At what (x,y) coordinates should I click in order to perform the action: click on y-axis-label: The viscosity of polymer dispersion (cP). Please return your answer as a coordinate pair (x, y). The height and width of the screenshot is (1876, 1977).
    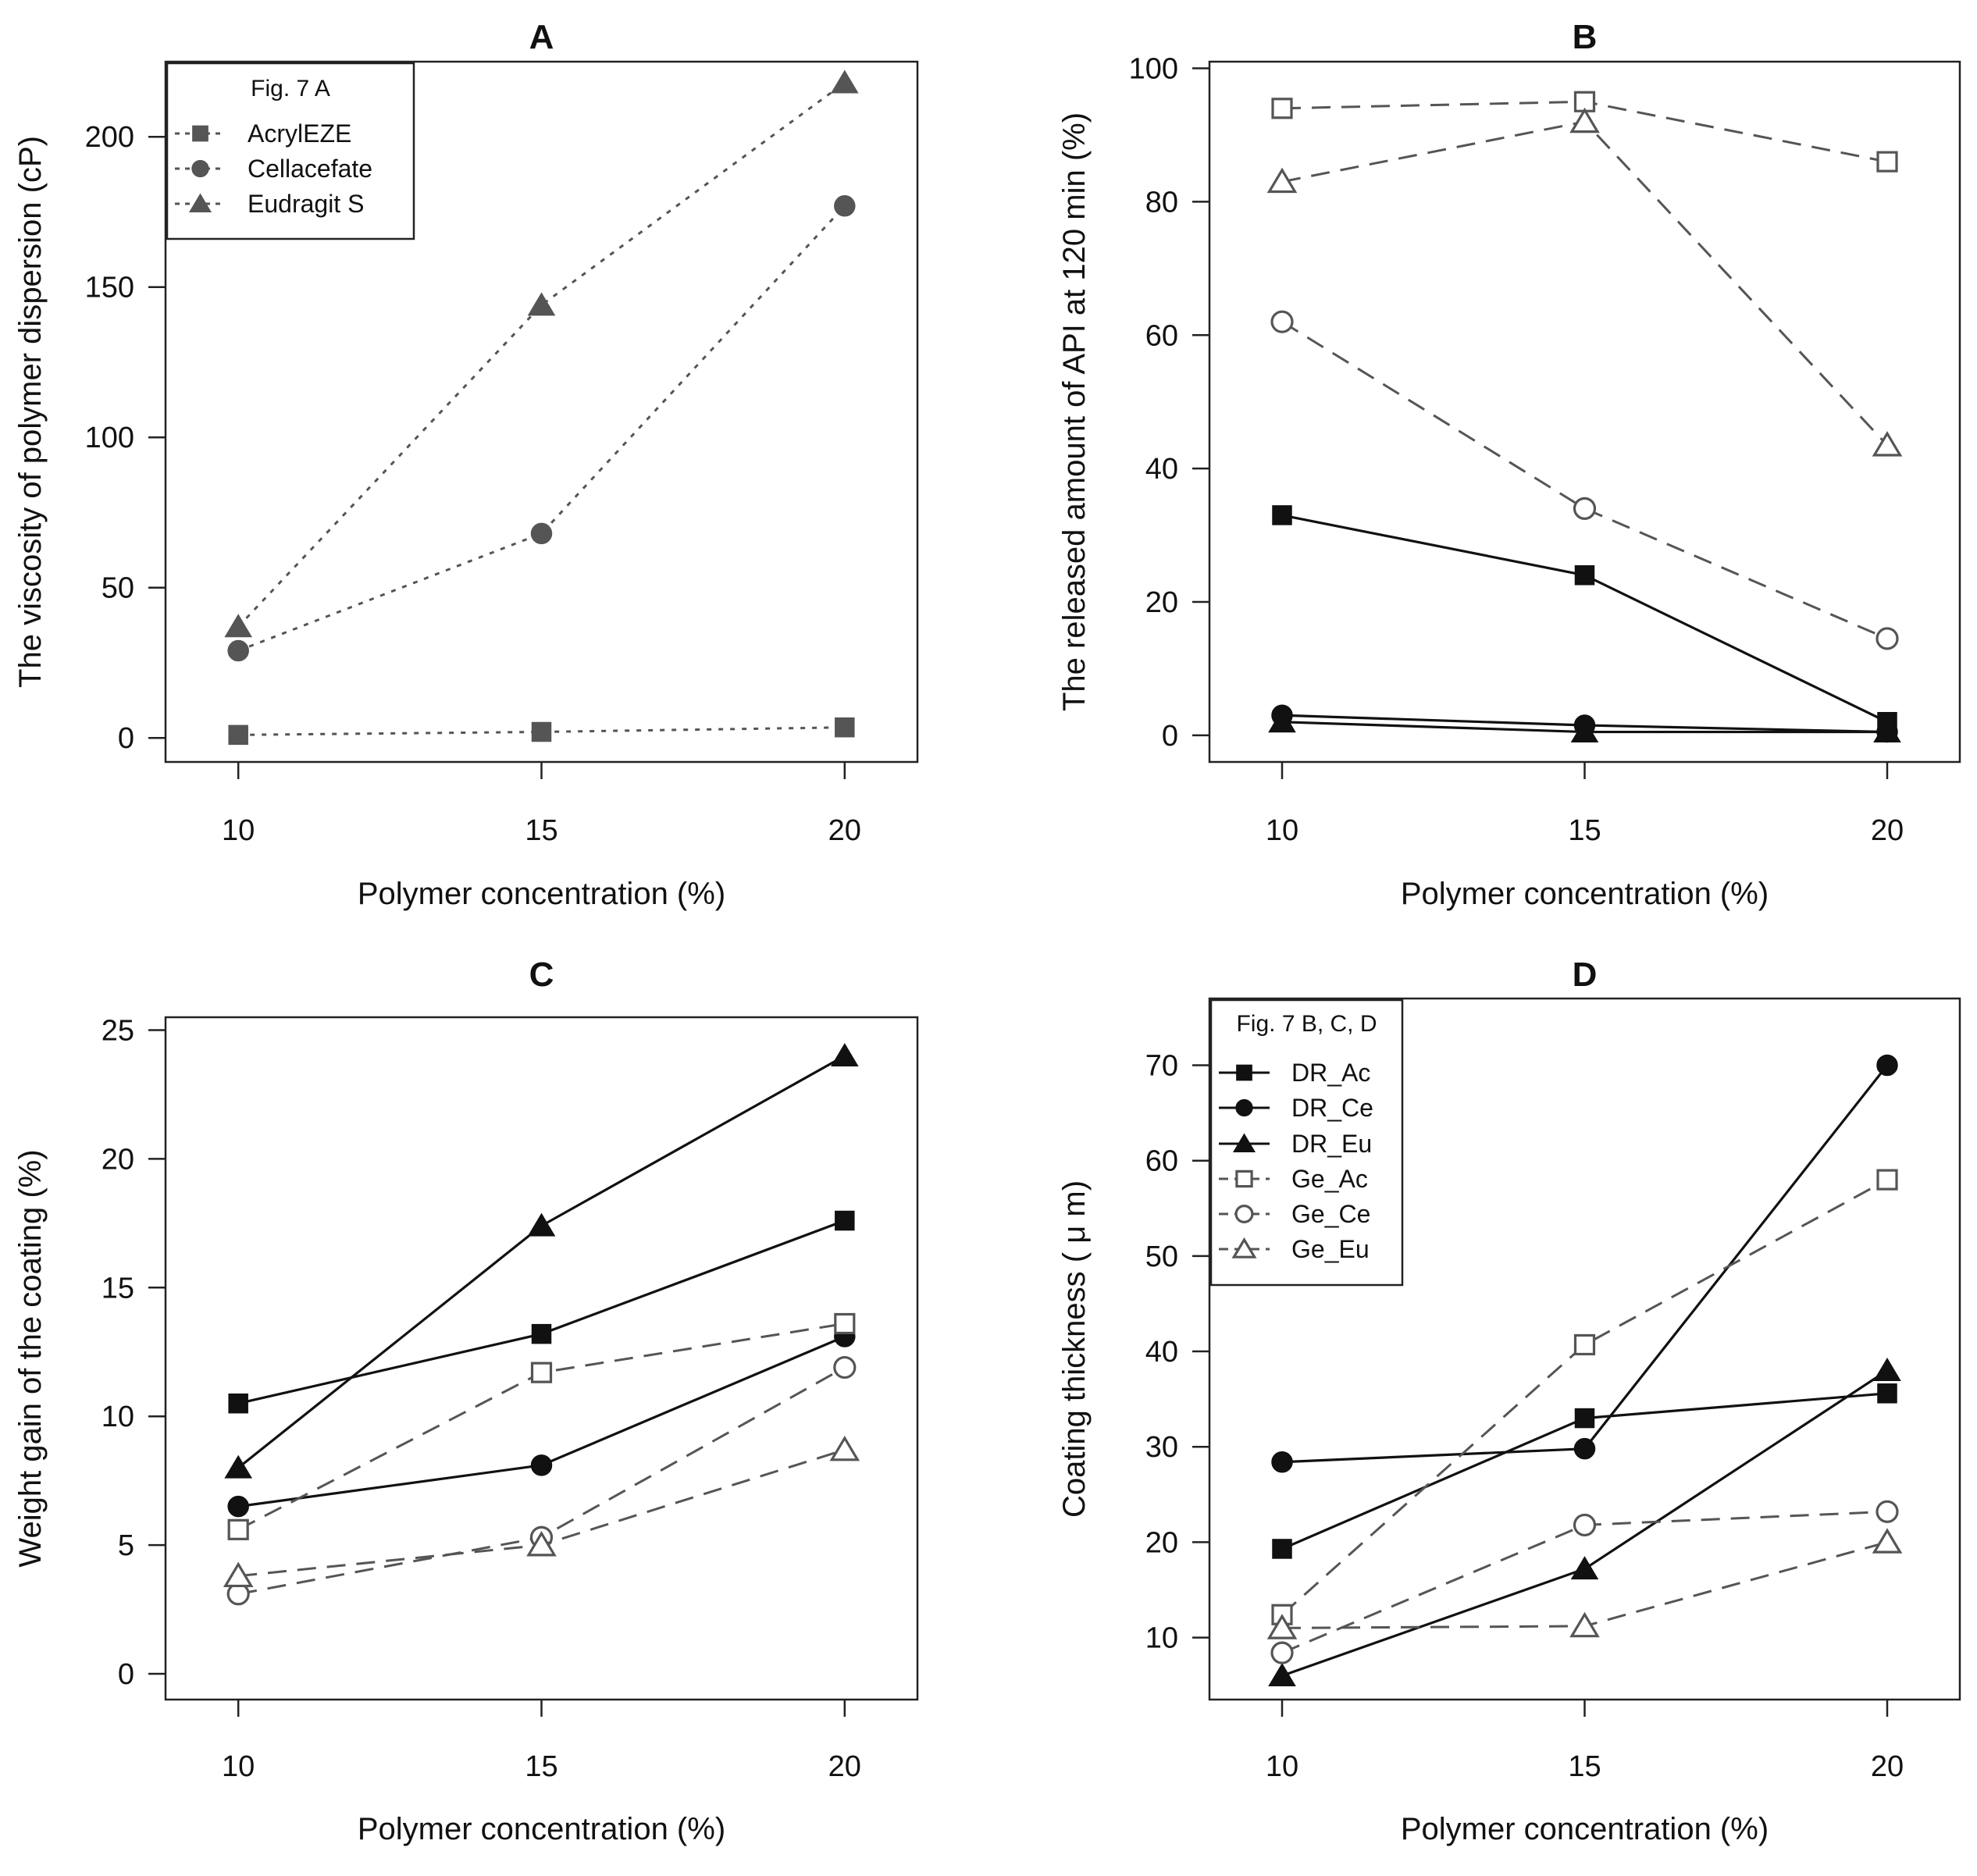
    Looking at the image, I should click on (30, 412).